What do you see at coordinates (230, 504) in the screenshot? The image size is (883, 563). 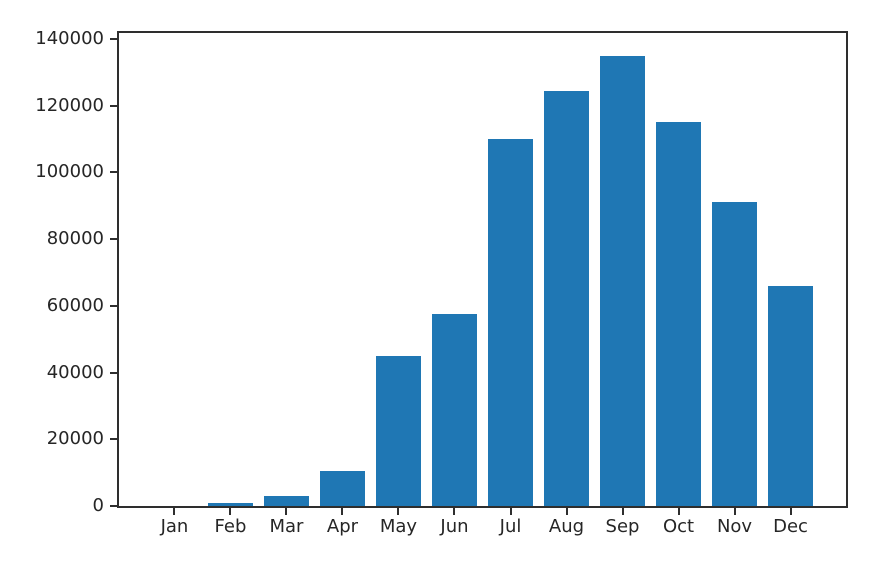 I see `bar-feb` at bounding box center [230, 504].